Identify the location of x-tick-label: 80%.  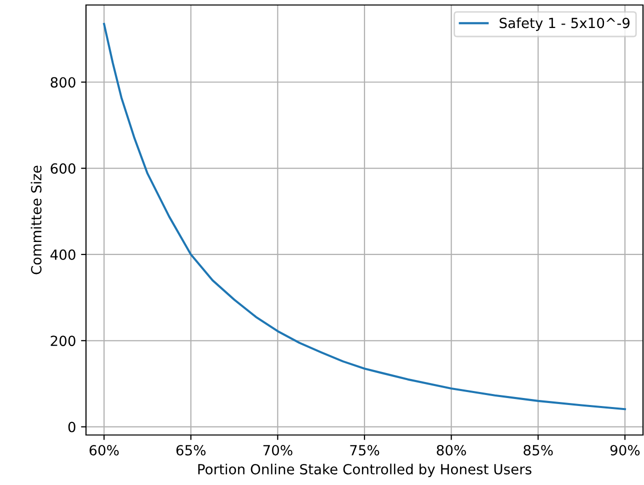
(451, 450).